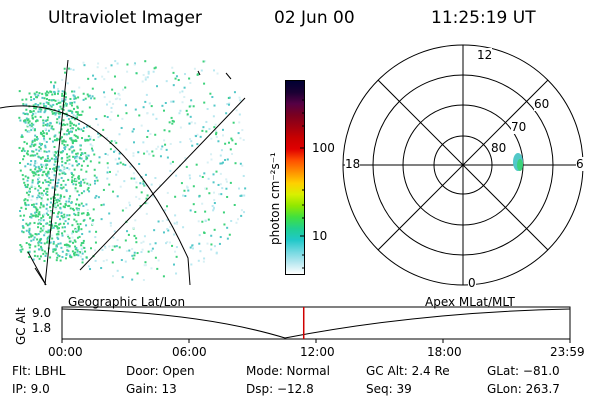  Describe the element at coordinates (31, 389) in the screenshot. I see `ip-info: IP: 9.0` at that location.